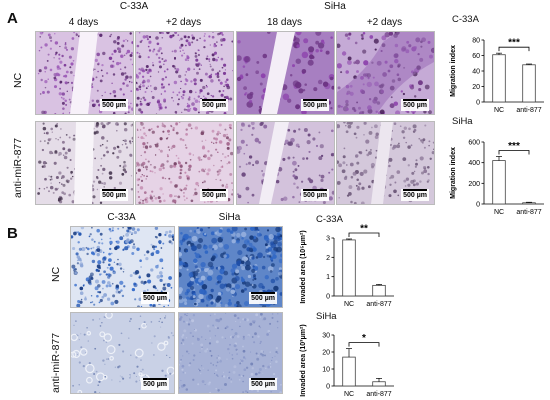 The height and width of the screenshot is (400, 550). What do you see at coordinates (476, 41) in the screenshot?
I see `y-tick-label: 80` at bounding box center [476, 41].